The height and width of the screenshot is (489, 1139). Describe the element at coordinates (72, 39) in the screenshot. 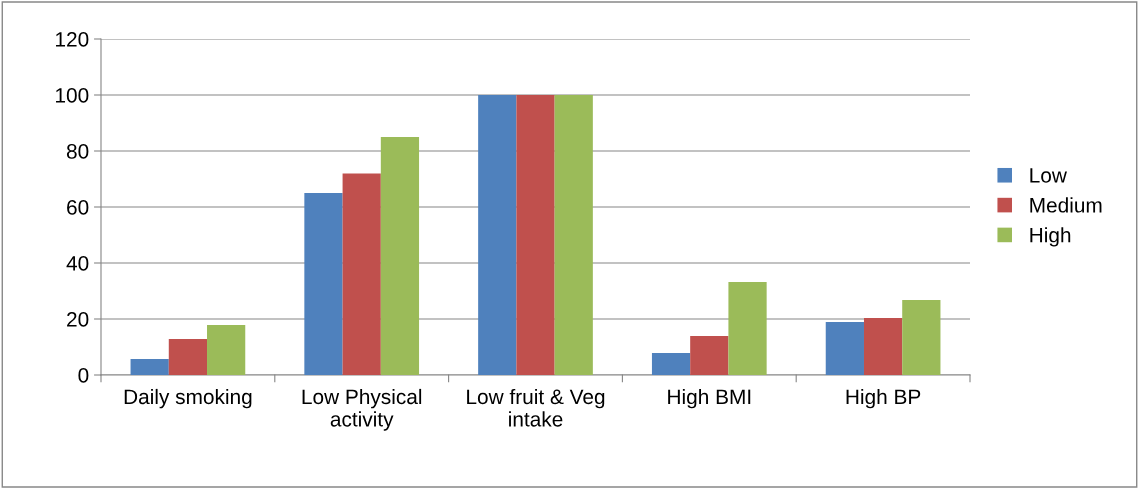

I see `y-tick-label: 120` at that location.